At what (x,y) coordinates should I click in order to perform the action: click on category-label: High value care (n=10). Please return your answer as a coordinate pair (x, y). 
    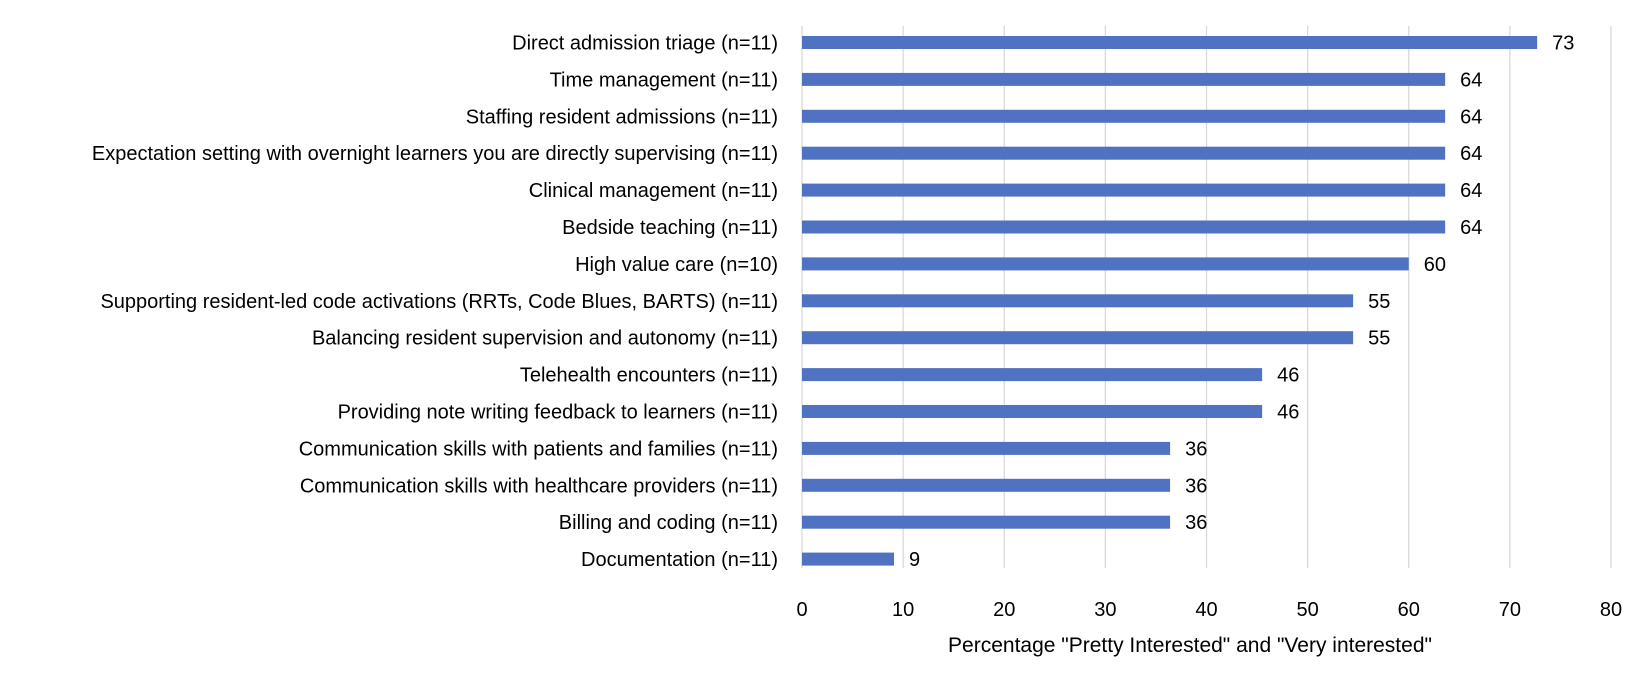
    Looking at the image, I should click on (676, 265).